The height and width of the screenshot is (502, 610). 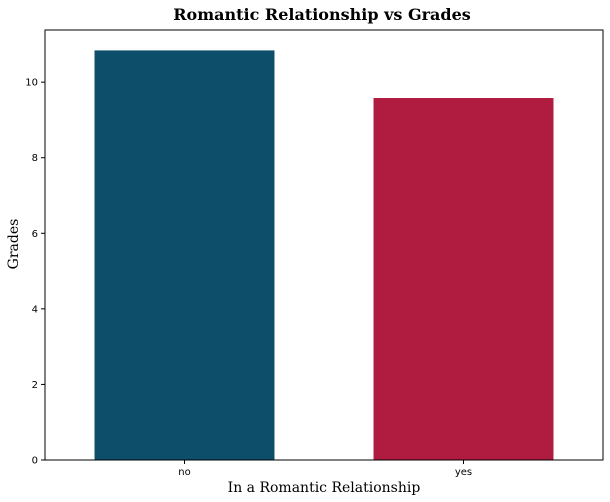 I want to click on y-tick-label: 4, so click(x=35, y=309).